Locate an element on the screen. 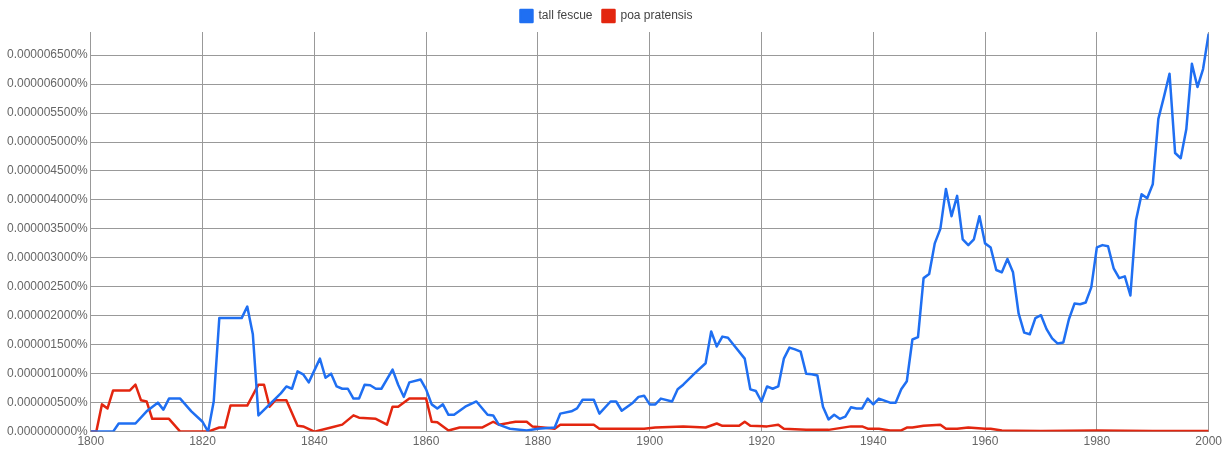 This screenshot has height=452, width=1225. x-tick-label: 1840 is located at coordinates (314, 441).